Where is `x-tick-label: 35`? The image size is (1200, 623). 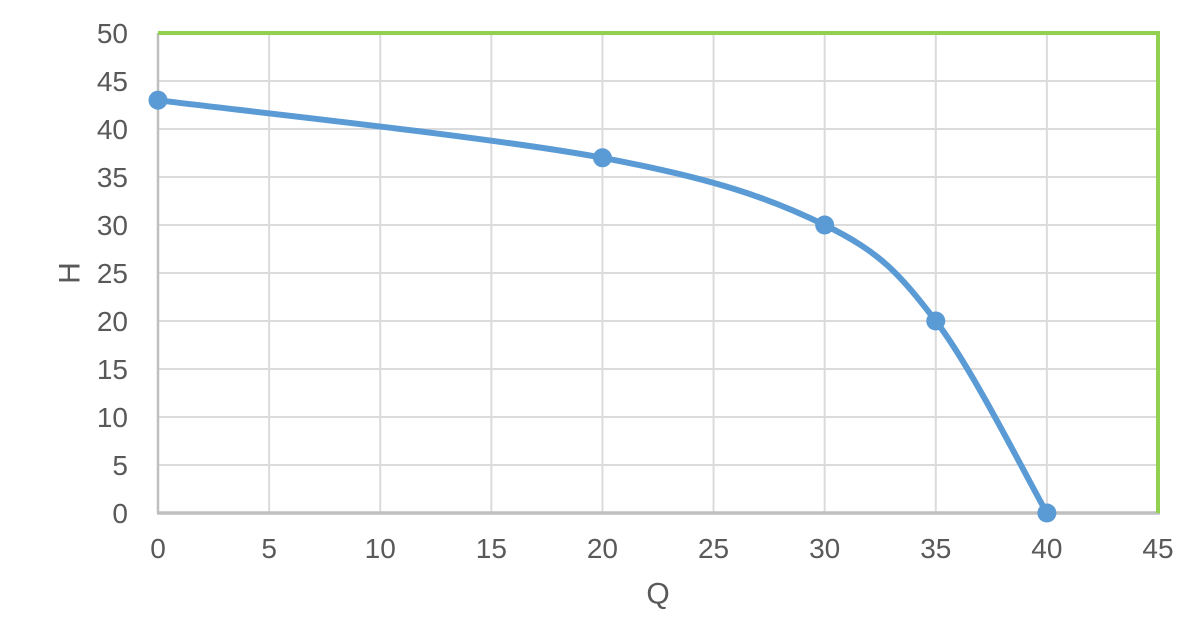
x-tick-label: 35 is located at coordinates (935, 548).